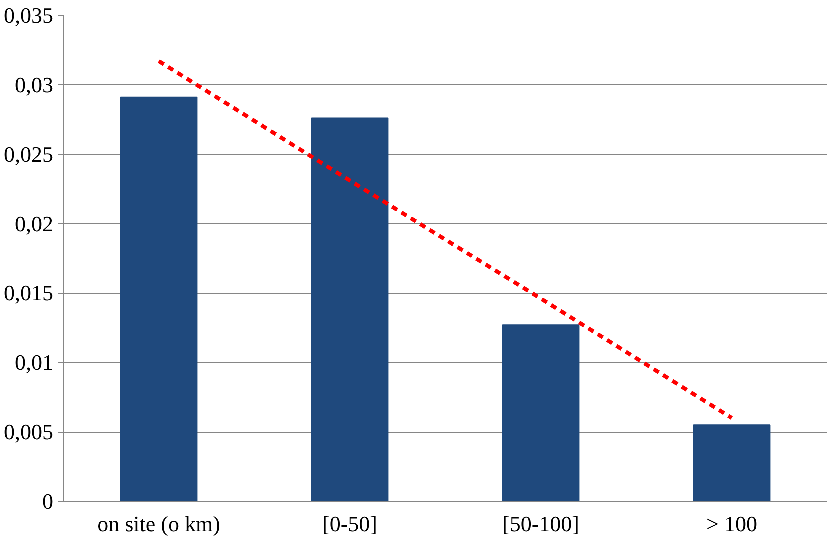  Describe the element at coordinates (541, 524) in the screenshot. I see `x-tick-label: [50-100]` at that location.